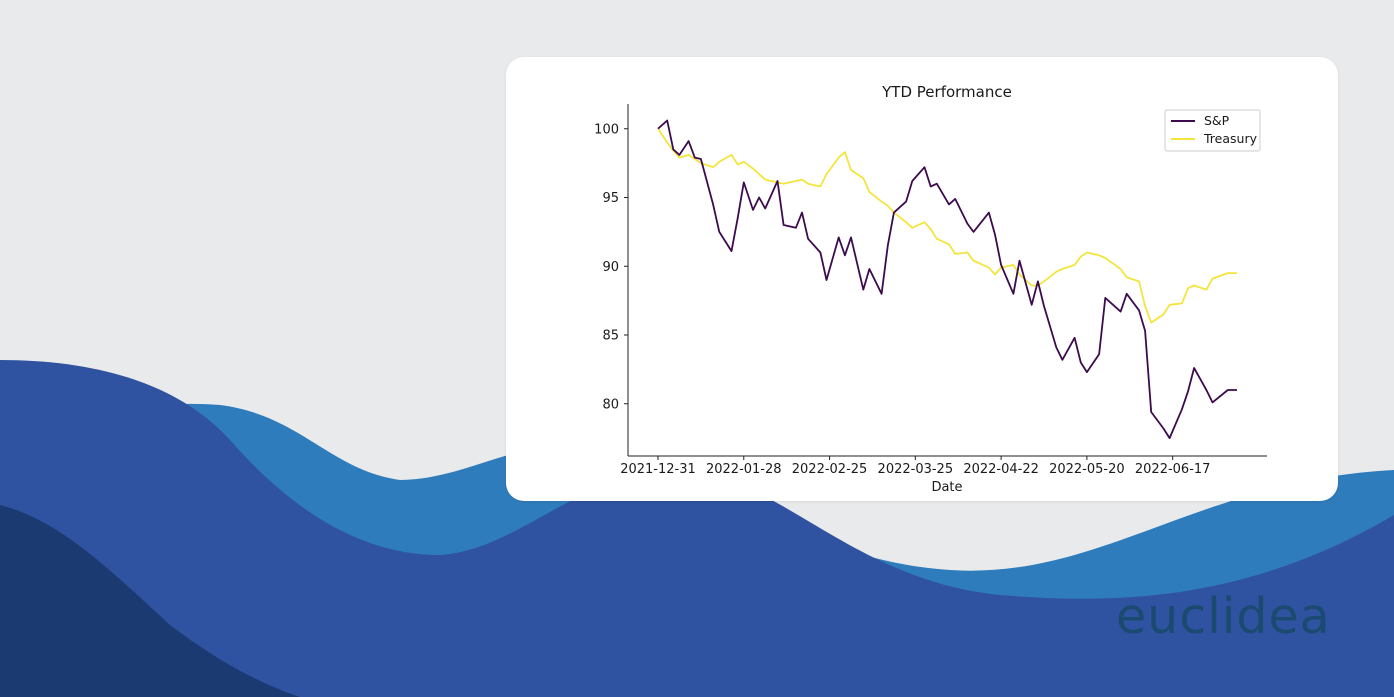 Image resolution: width=1394 pixels, height=697 pixels. I want to click on chart-title: YTD Performance, so click(946, 92).